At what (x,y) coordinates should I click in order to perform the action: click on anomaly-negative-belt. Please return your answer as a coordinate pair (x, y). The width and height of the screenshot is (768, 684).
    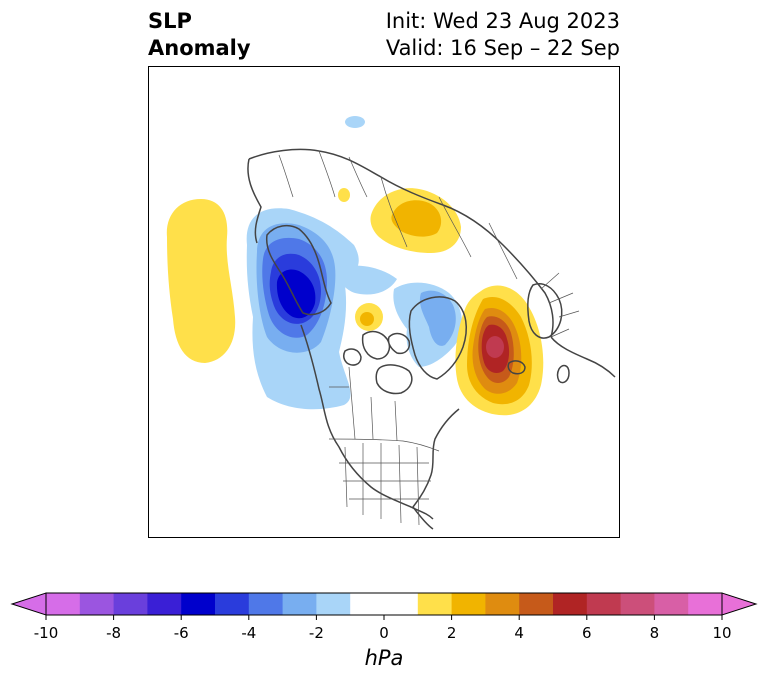
    Looking at the image, I should click on (367, 280).